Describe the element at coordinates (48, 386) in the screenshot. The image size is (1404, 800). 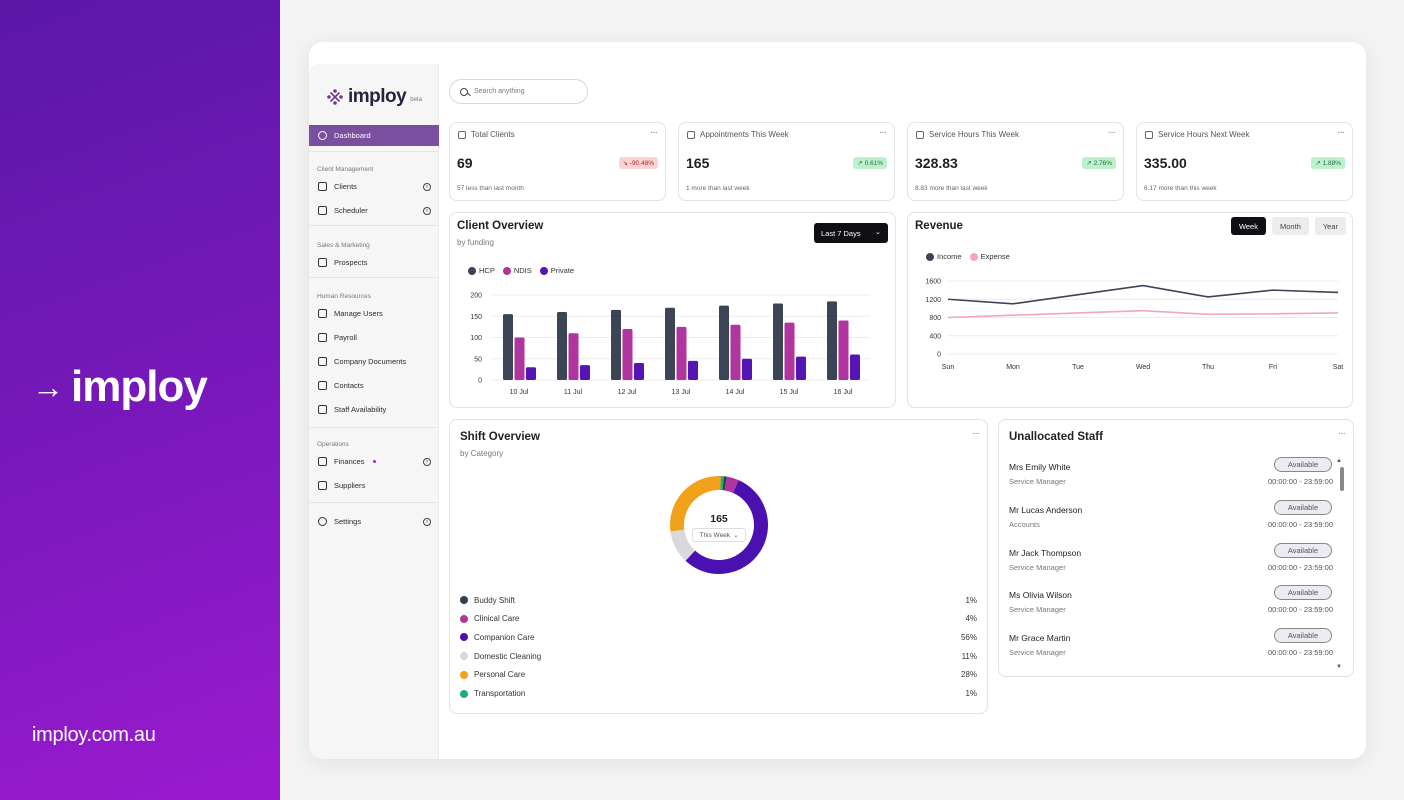
I see `arrow-right-icon: →` at that location.